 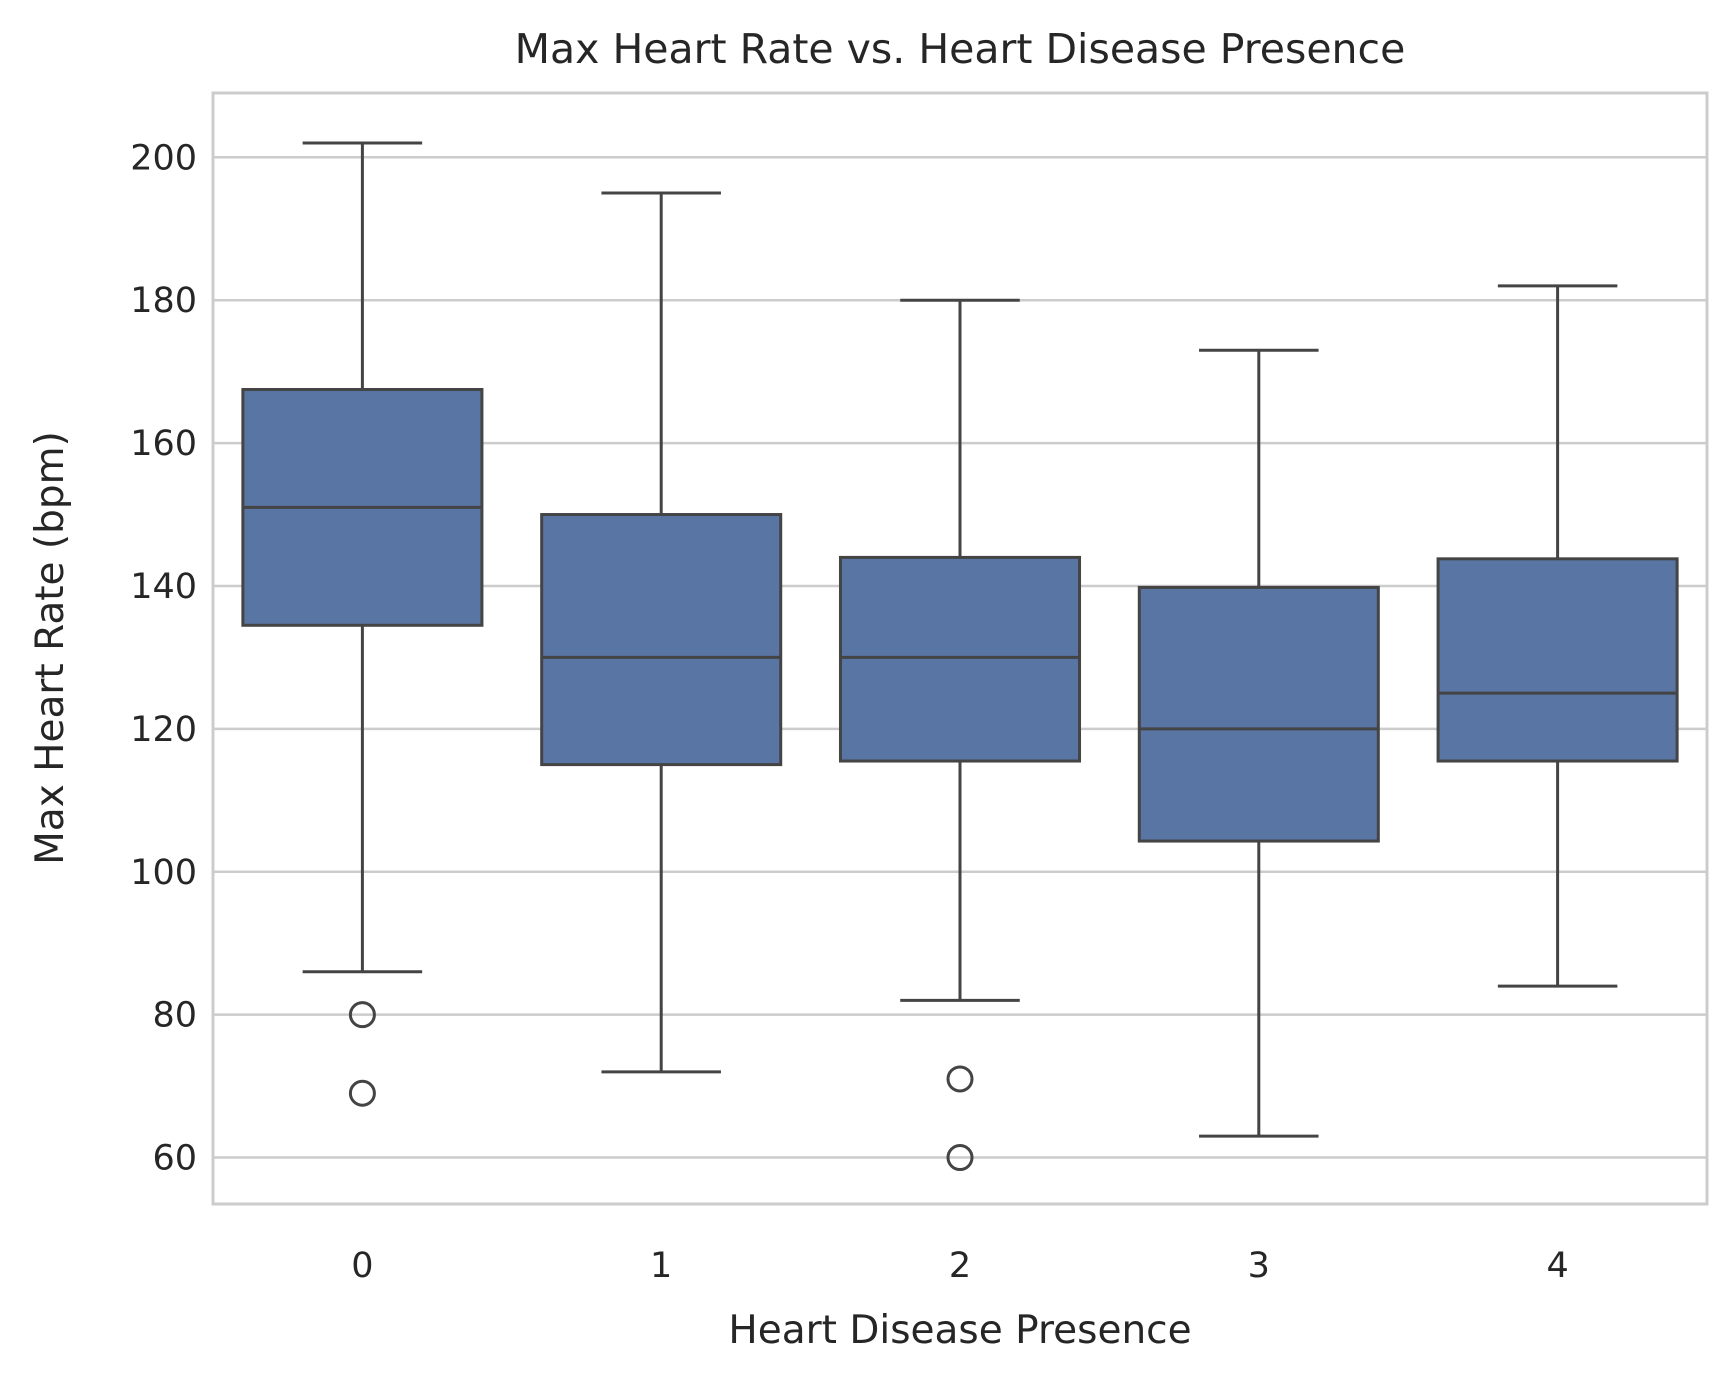 What do you see at coordinates (163, 658) in the screenshot?
I see `y-tick-labels: 60 80 100 120 140 160 180 200` at bounding box center [163, 658].